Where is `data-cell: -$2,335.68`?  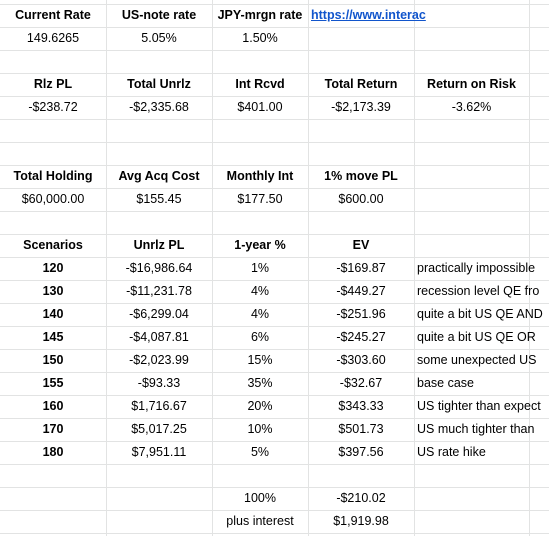
data-cell: -$2,335.68 is located at coordinates (159, 107).